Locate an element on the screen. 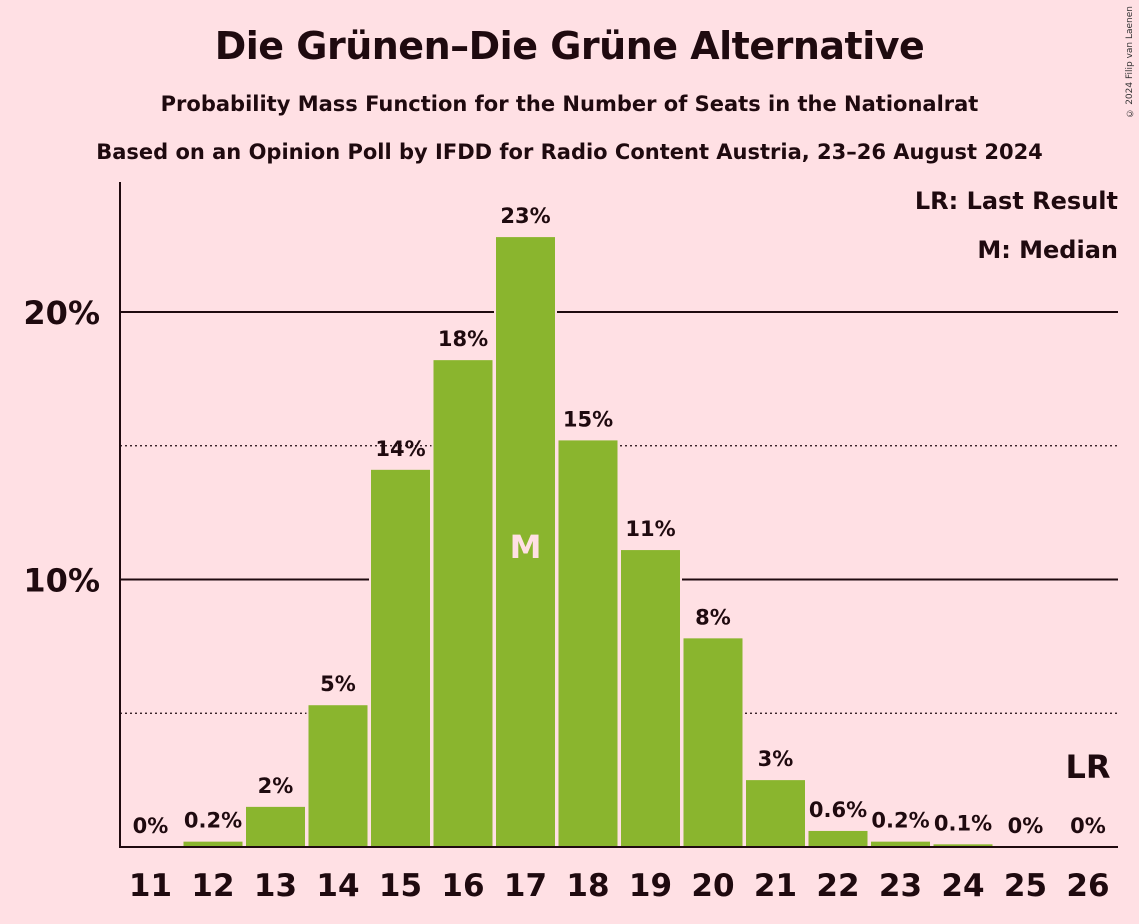  median-marker: M is located at coordinates (526, 547).